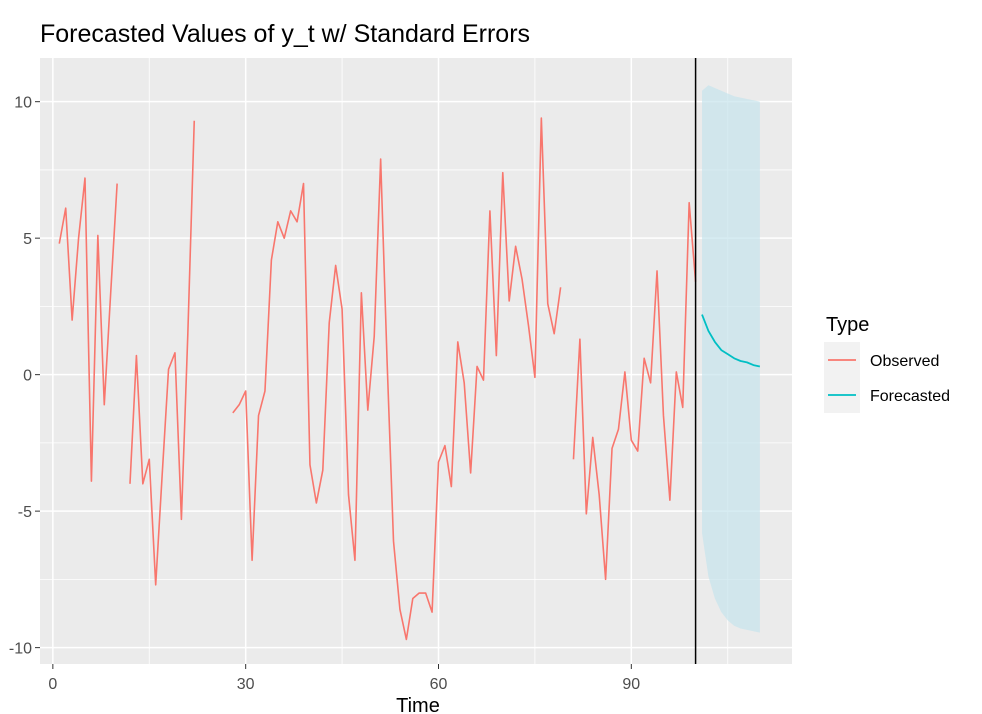 This screenshot has height=714, width=982. I want to click on legend: Type Observed Forecasted, so click(887, 363).